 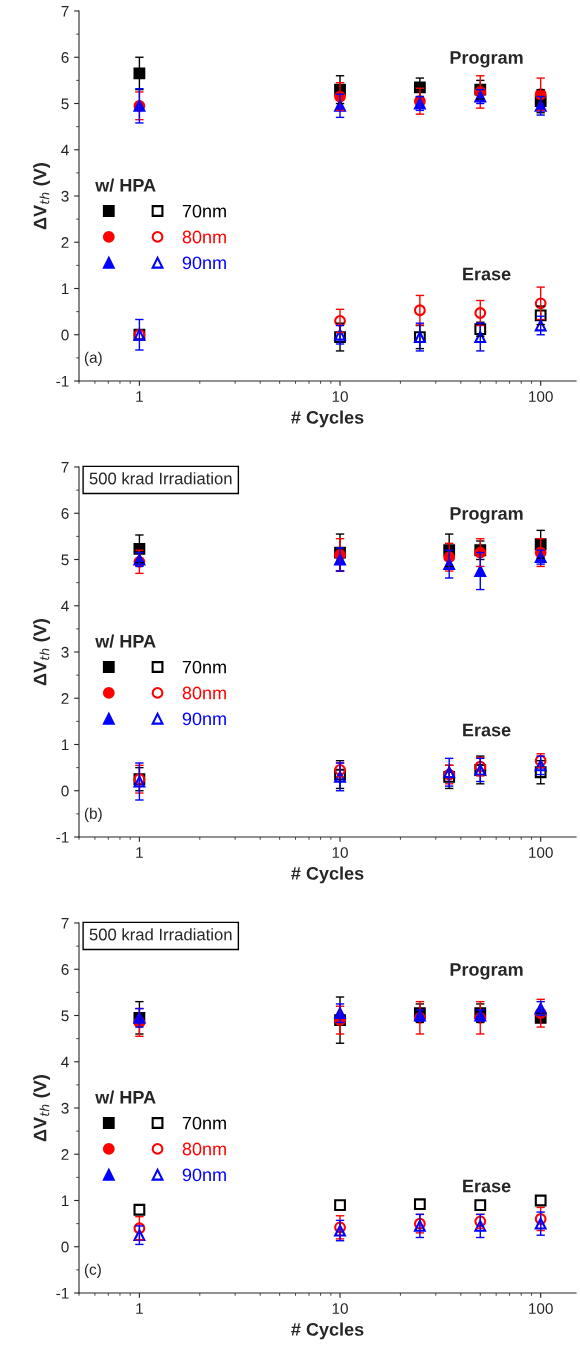 I want to click on annotation: (a), so click(x=93, y=358).